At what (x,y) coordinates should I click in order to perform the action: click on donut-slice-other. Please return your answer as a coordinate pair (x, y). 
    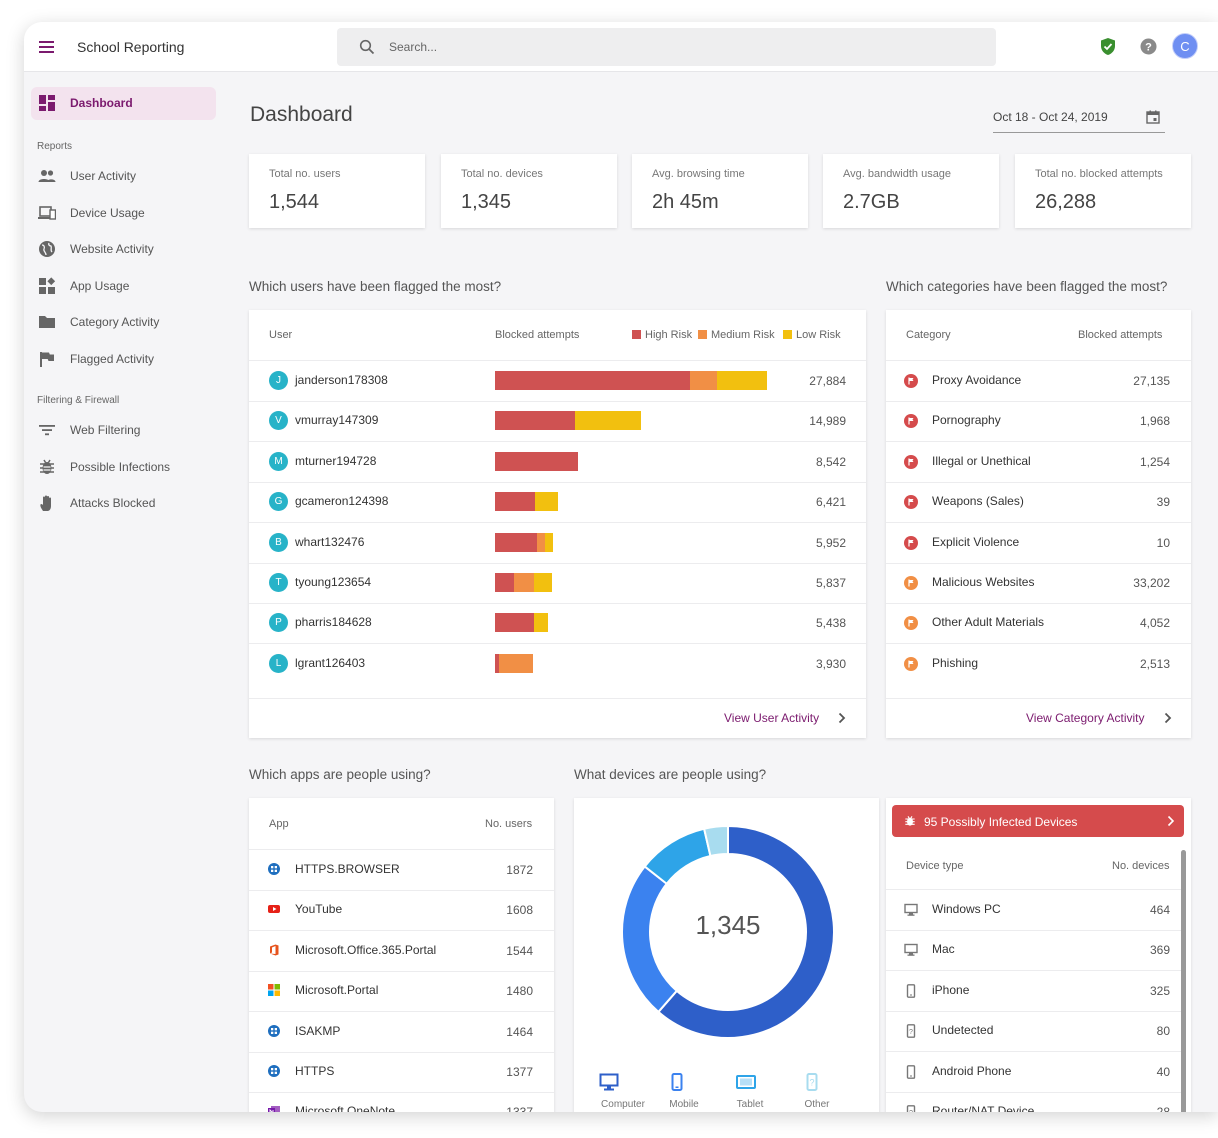
    Looking at the image, I should click on (715, 841).